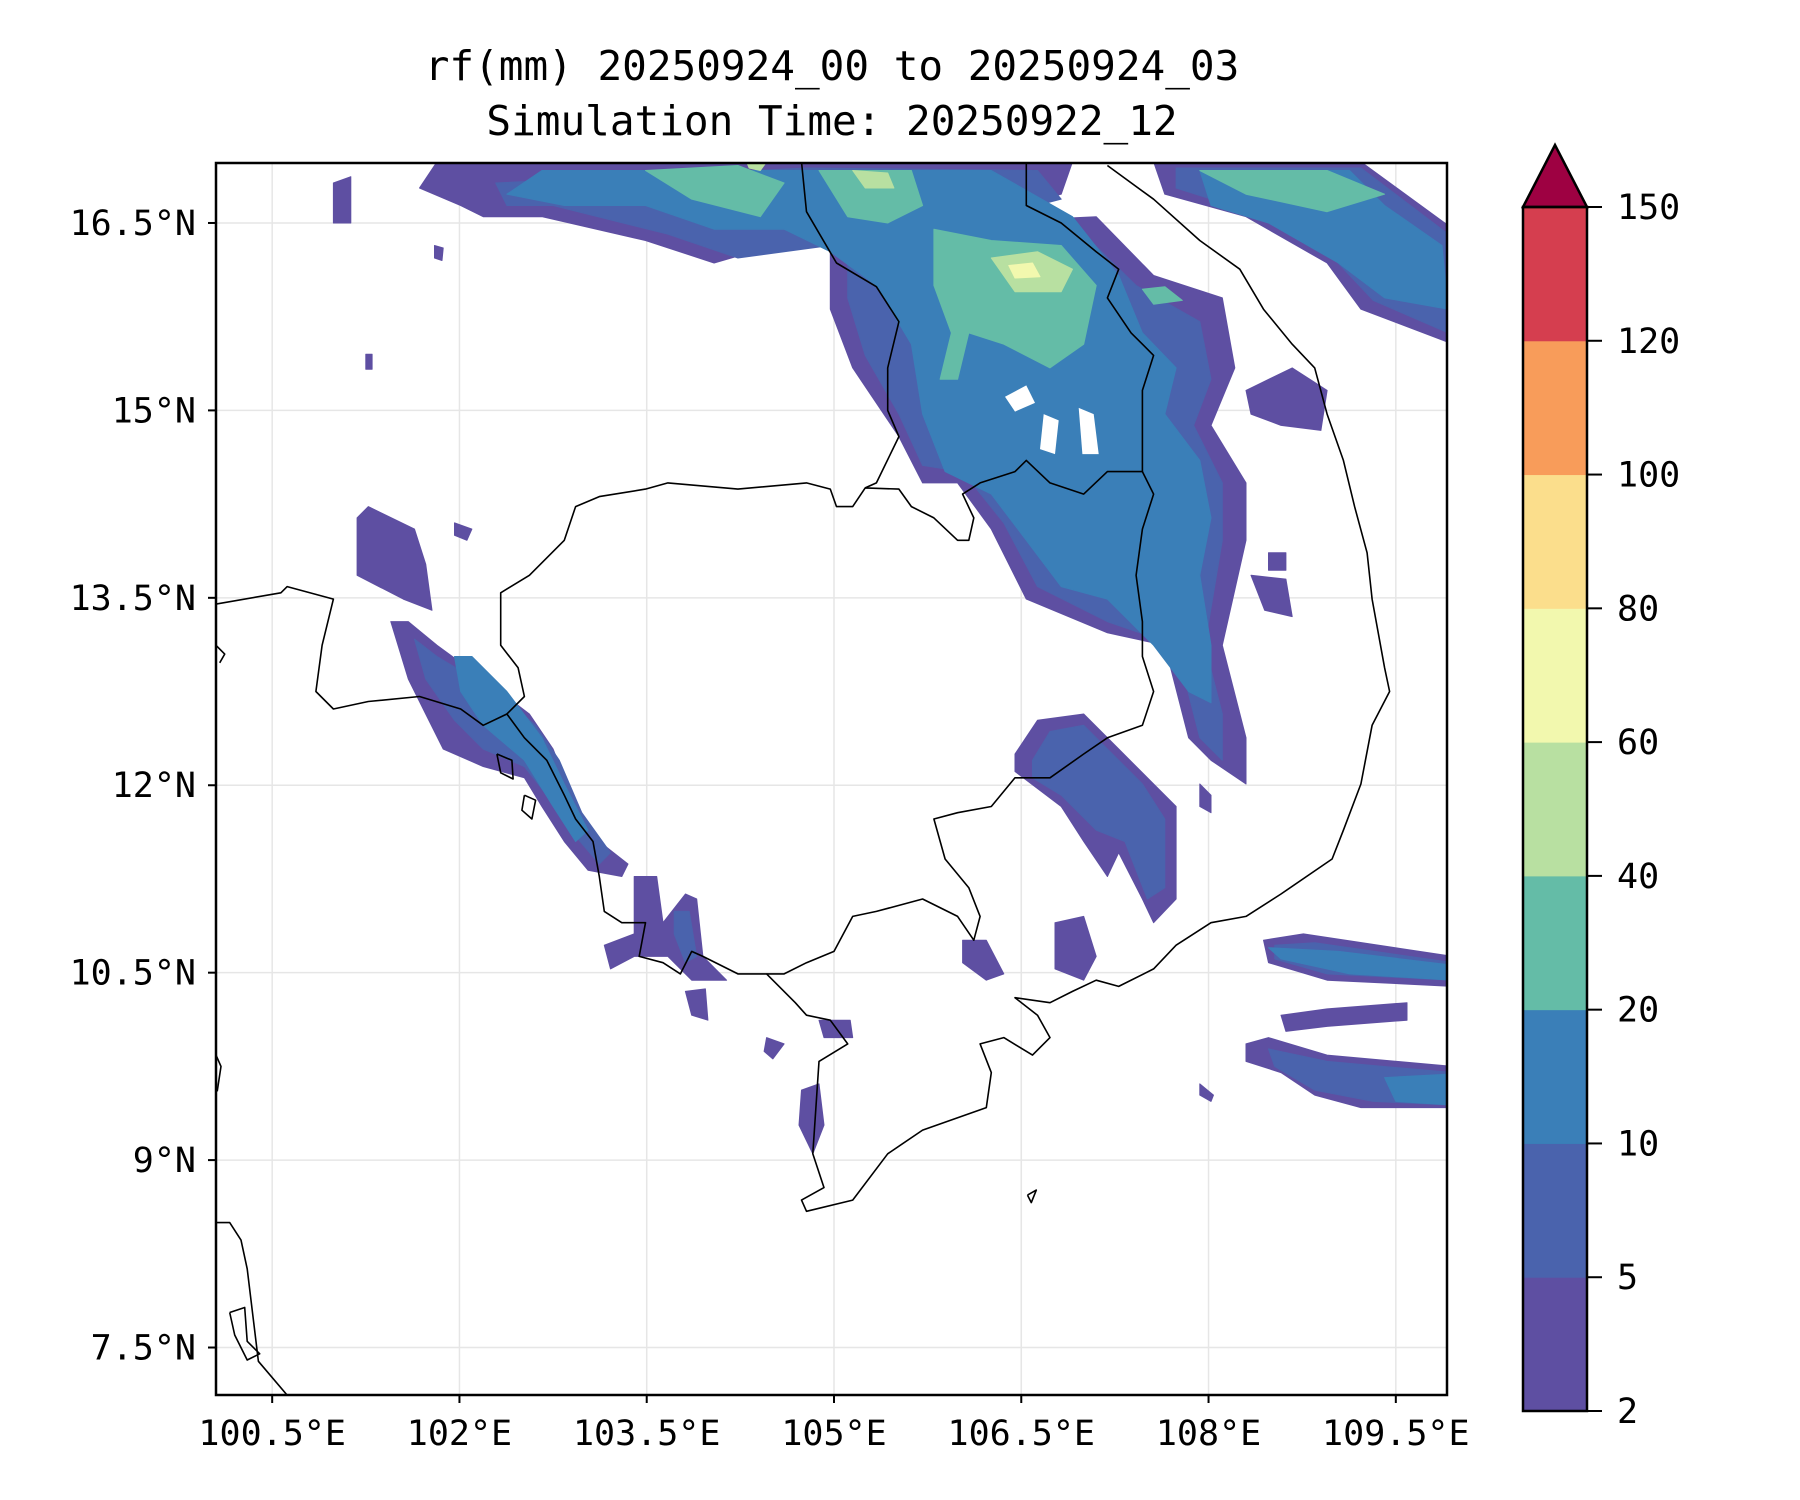 The image size is (1800, 1500). What do you see at coordinates (1208, 1434) in the screenshot?
I see `x-tick-label: 108°E` at bounding box center [1208, 1434].